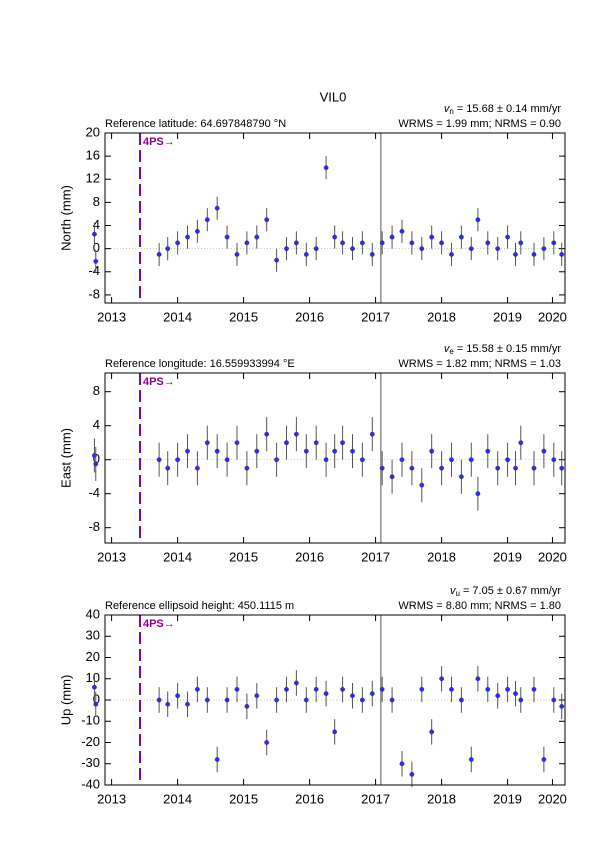 Image resolution: width=595 pixels, height=842 pixels. I want to click on y-tick-label: 20, so click(93, 656).